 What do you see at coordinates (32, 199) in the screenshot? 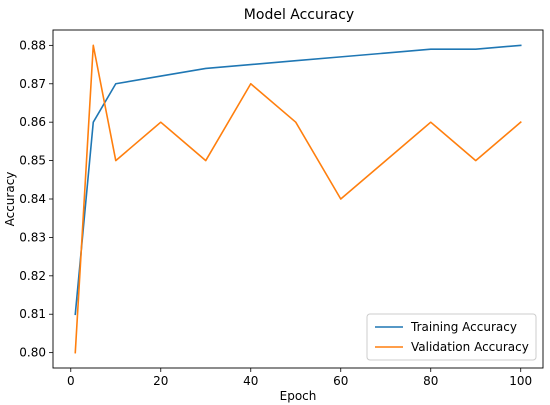
I see `y-tick-label: 0.84` at bounding box center [32, 199].